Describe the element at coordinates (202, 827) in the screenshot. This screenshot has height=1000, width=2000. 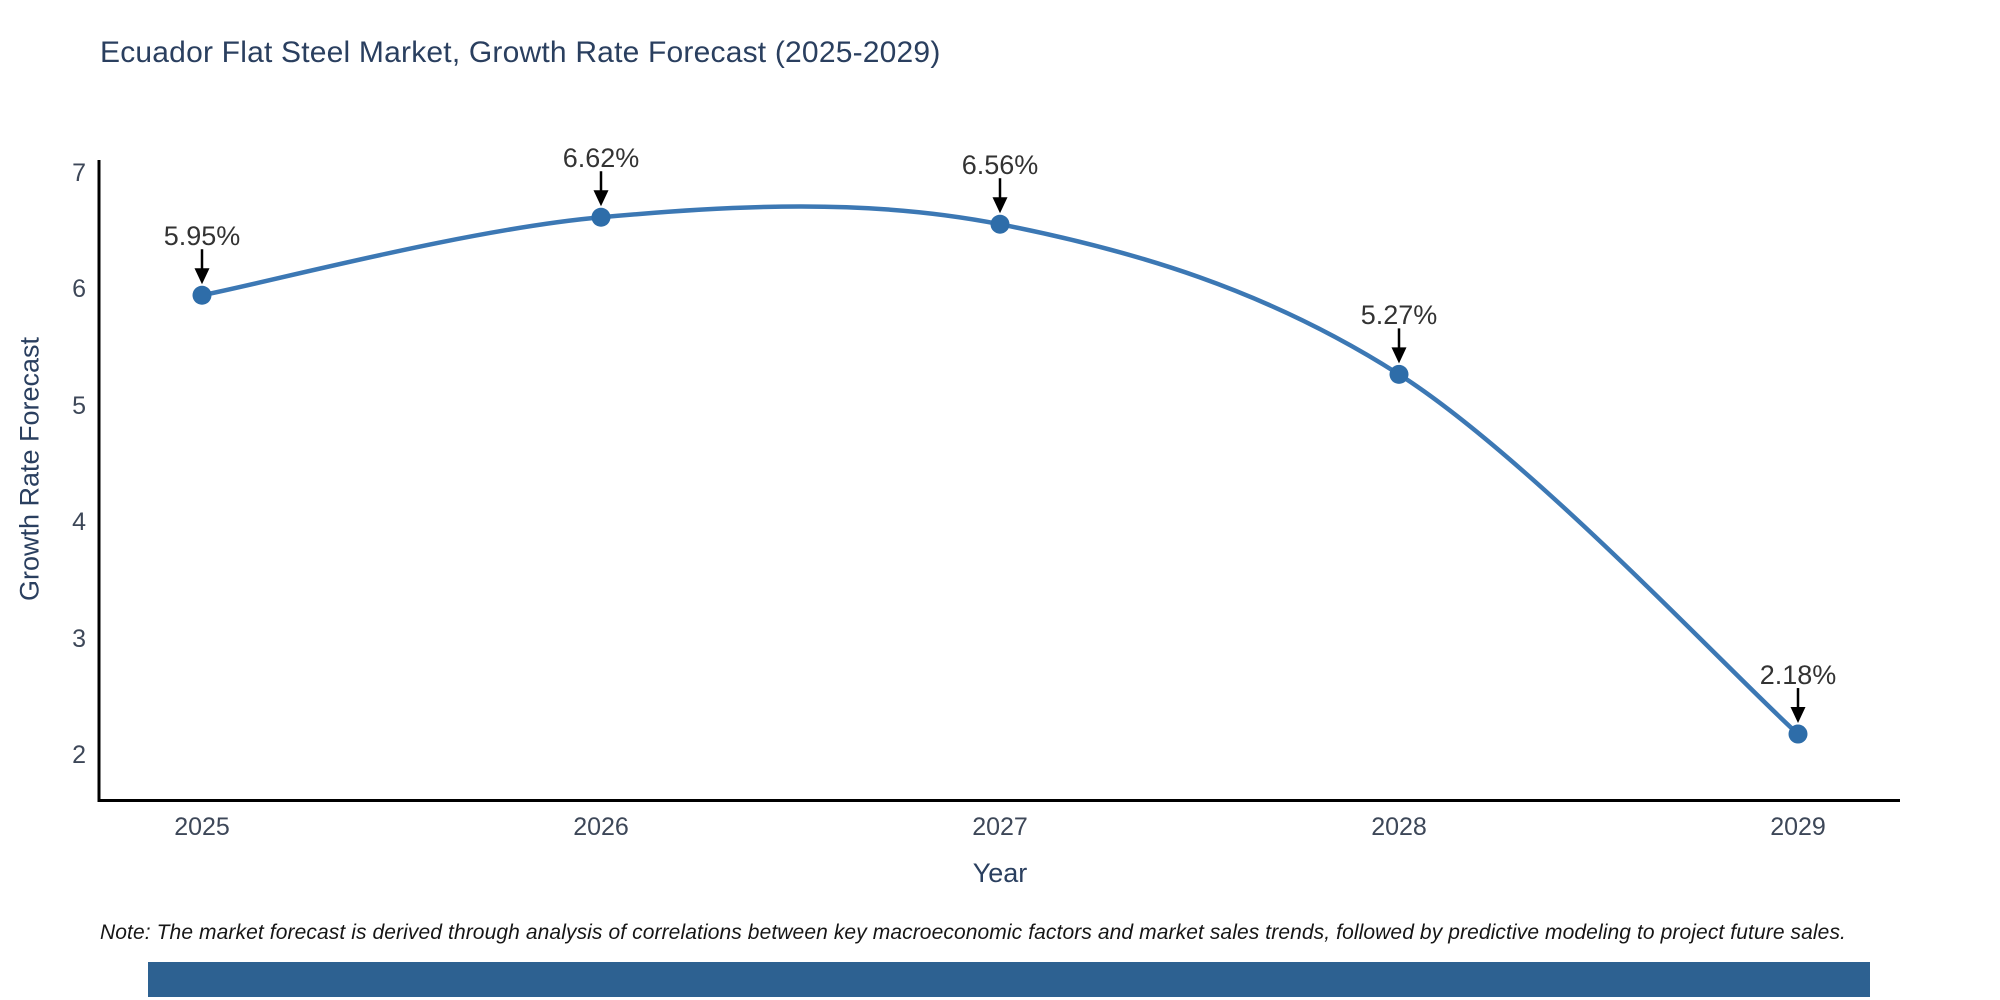
I see `x-tick-label: 2025` at that location.